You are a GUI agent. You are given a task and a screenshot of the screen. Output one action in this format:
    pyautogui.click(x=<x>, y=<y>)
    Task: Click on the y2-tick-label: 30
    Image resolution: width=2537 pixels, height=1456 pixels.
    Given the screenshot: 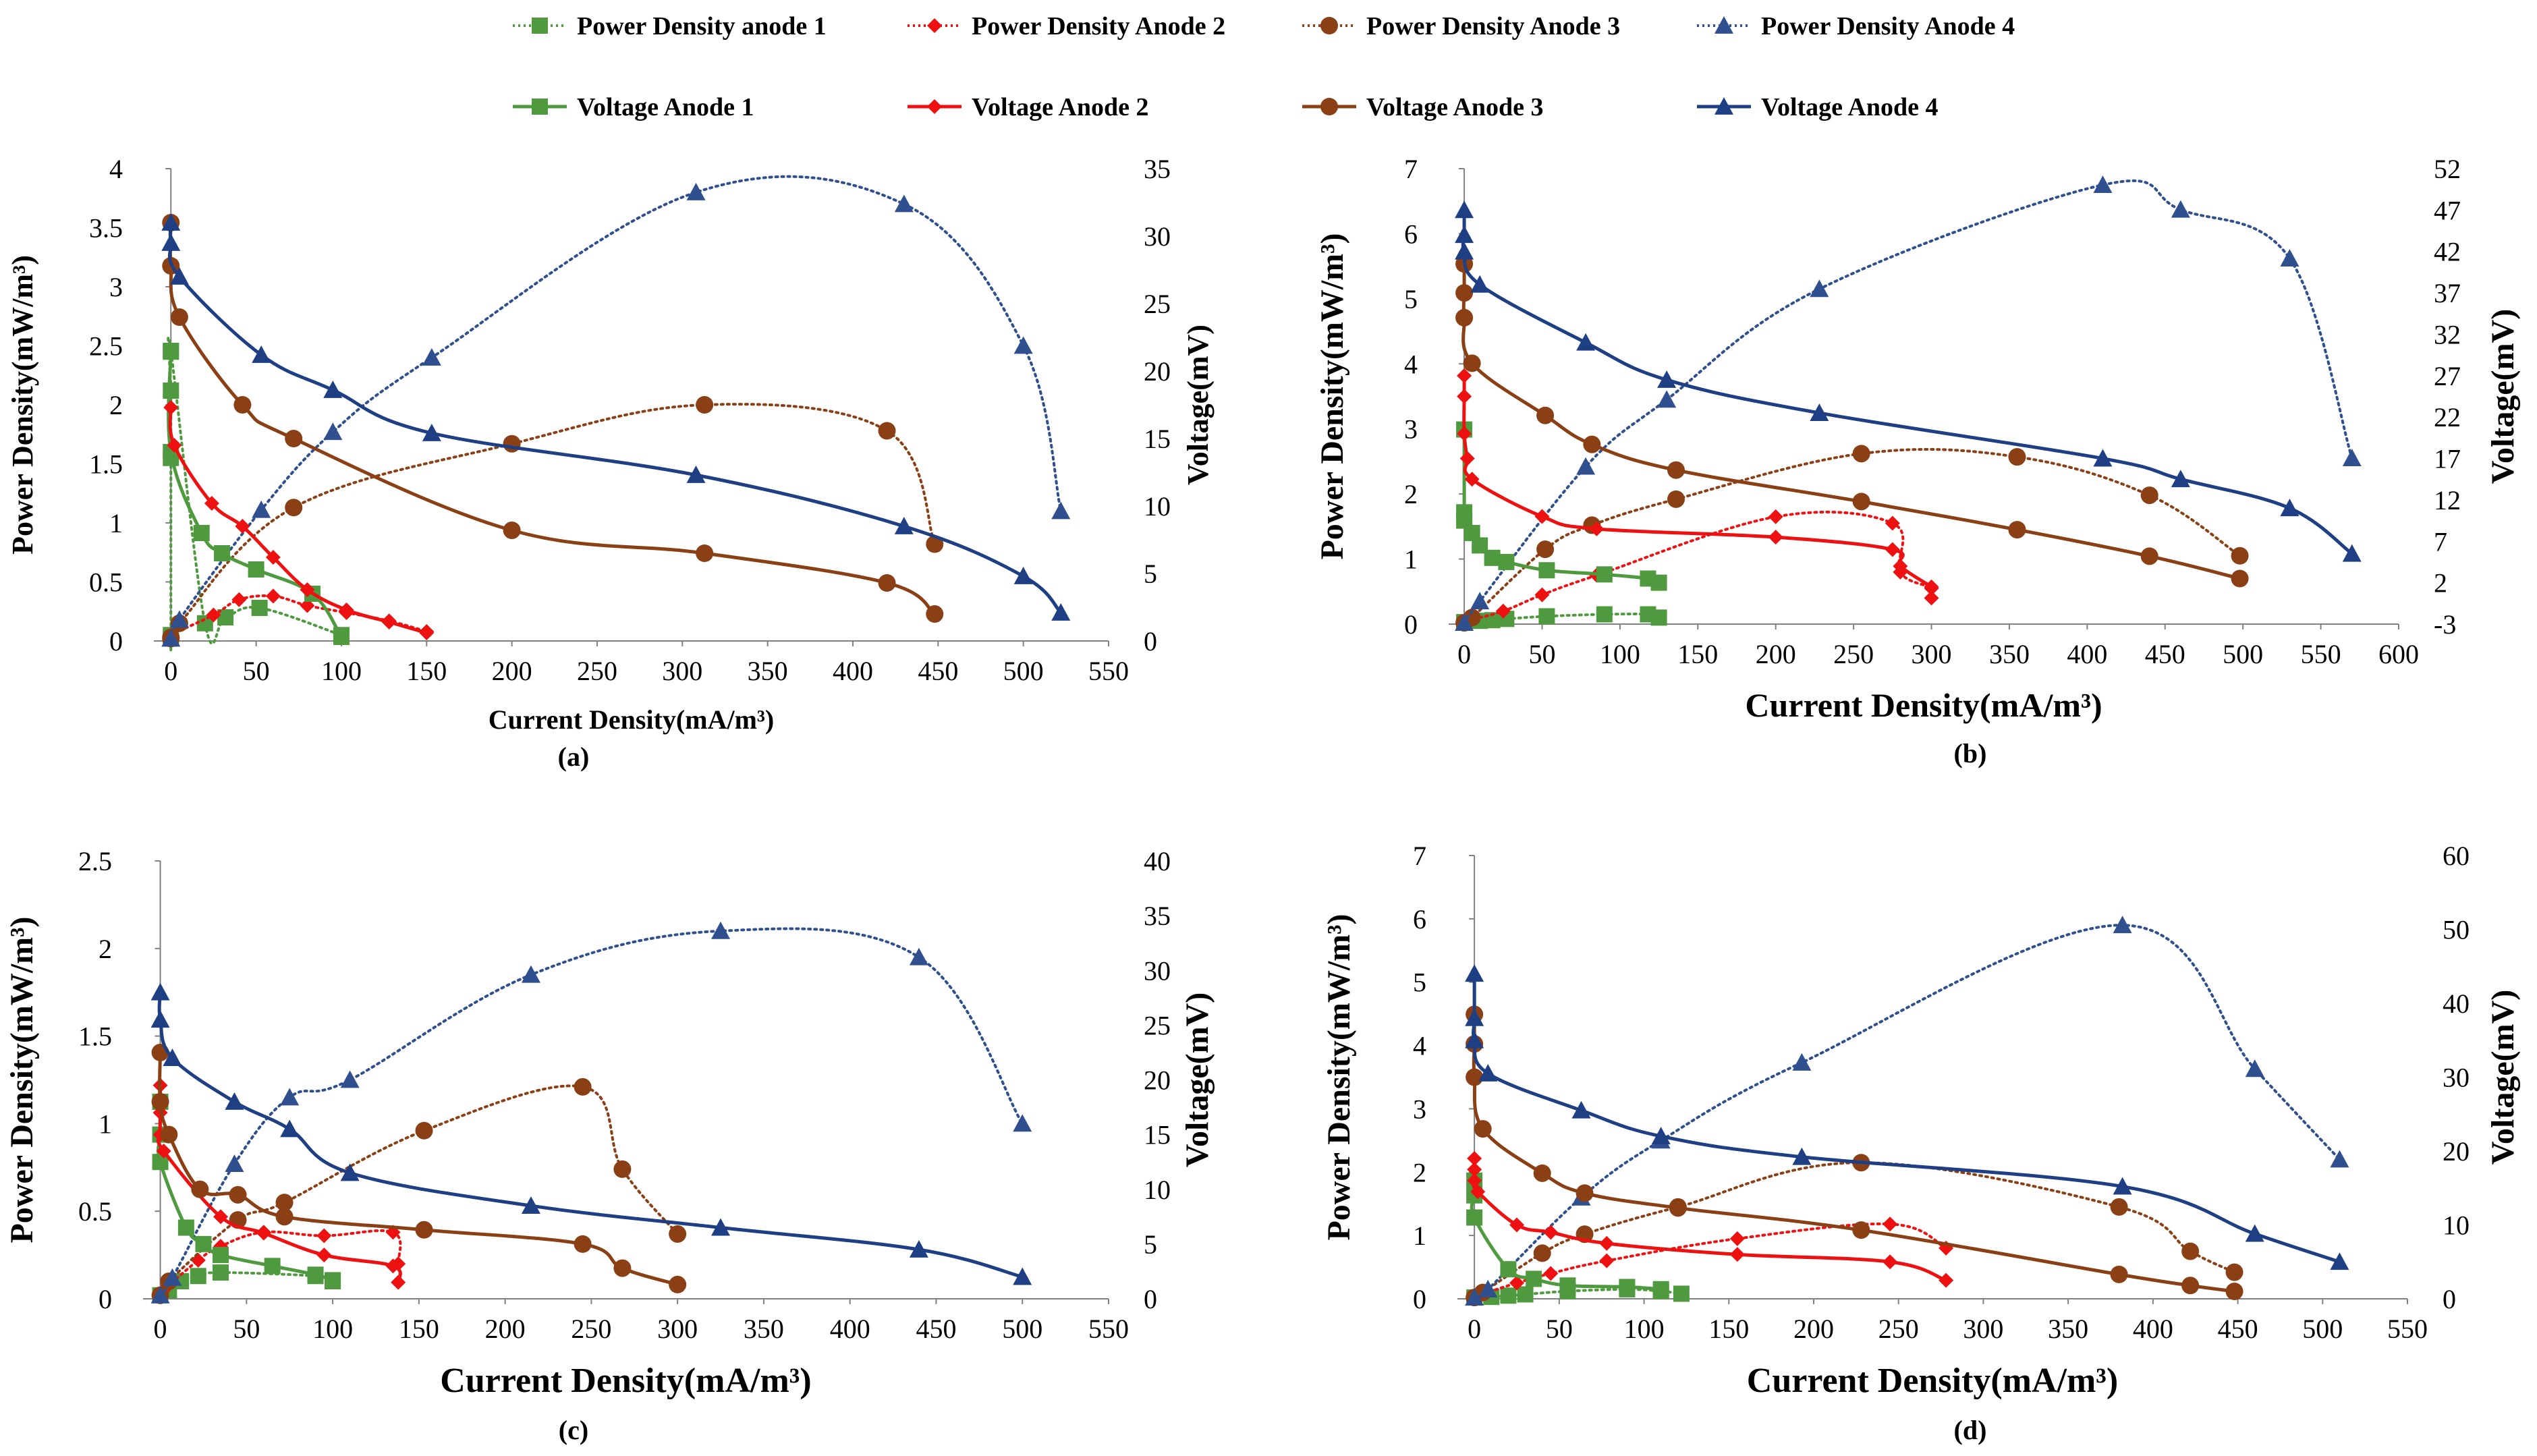 What is the action you would take?
    pyautogui.click(x=1157, y=236)
    